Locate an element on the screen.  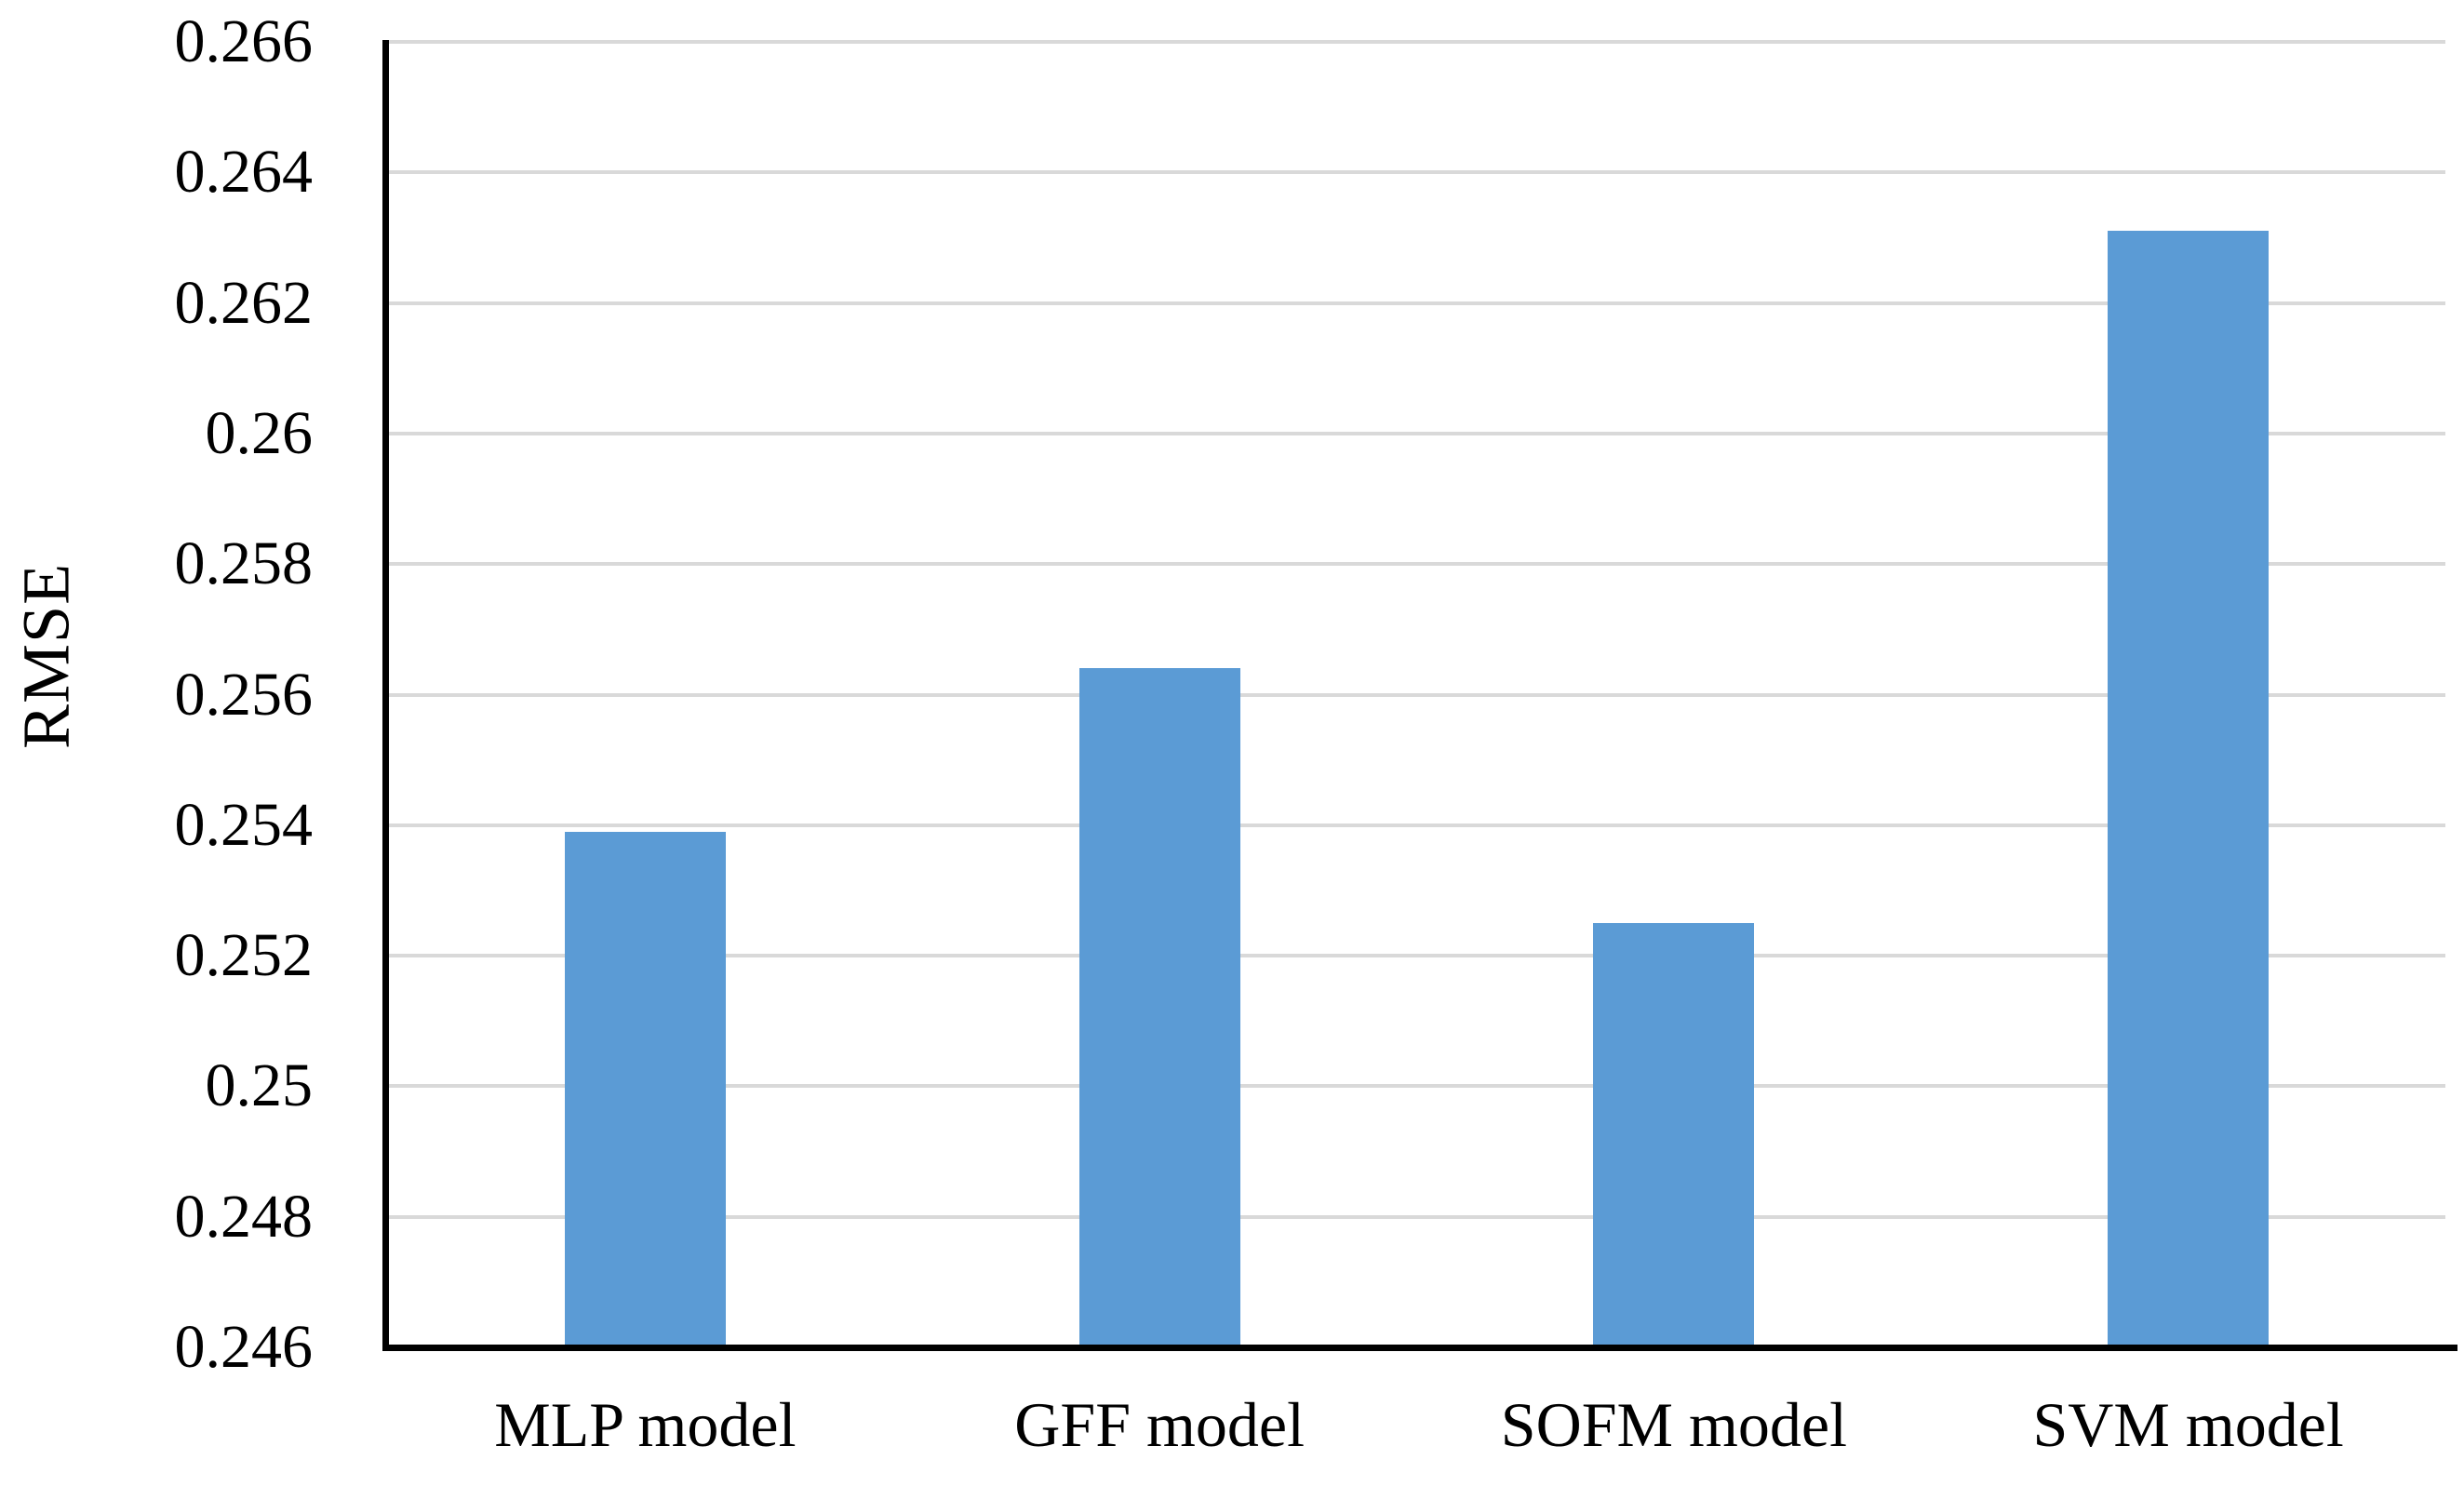
bar-sofm-model is located at coordinates (1674, 1135).